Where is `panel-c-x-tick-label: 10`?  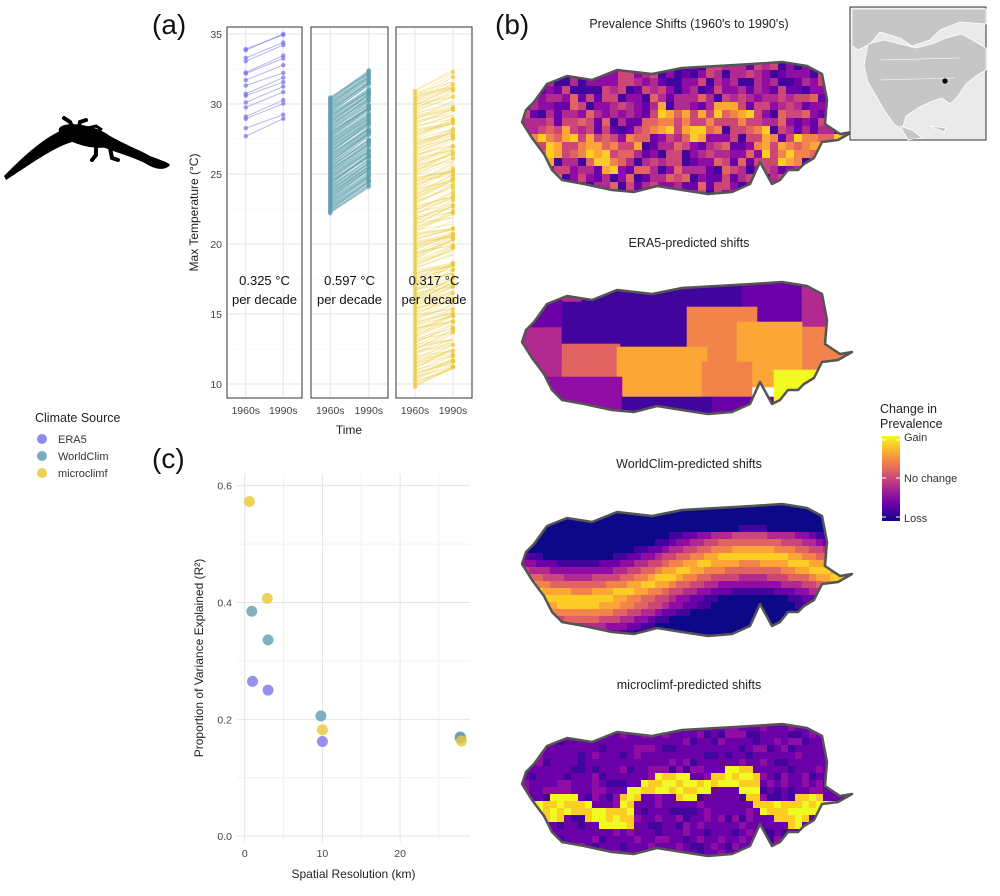
panel-c-x-tick-label: 10 is located at coordinates (323, 854).